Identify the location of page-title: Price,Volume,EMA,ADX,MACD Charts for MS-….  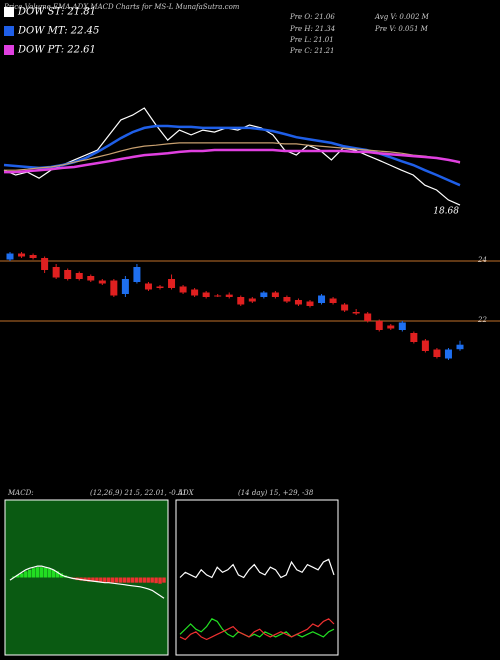
(121, 7).